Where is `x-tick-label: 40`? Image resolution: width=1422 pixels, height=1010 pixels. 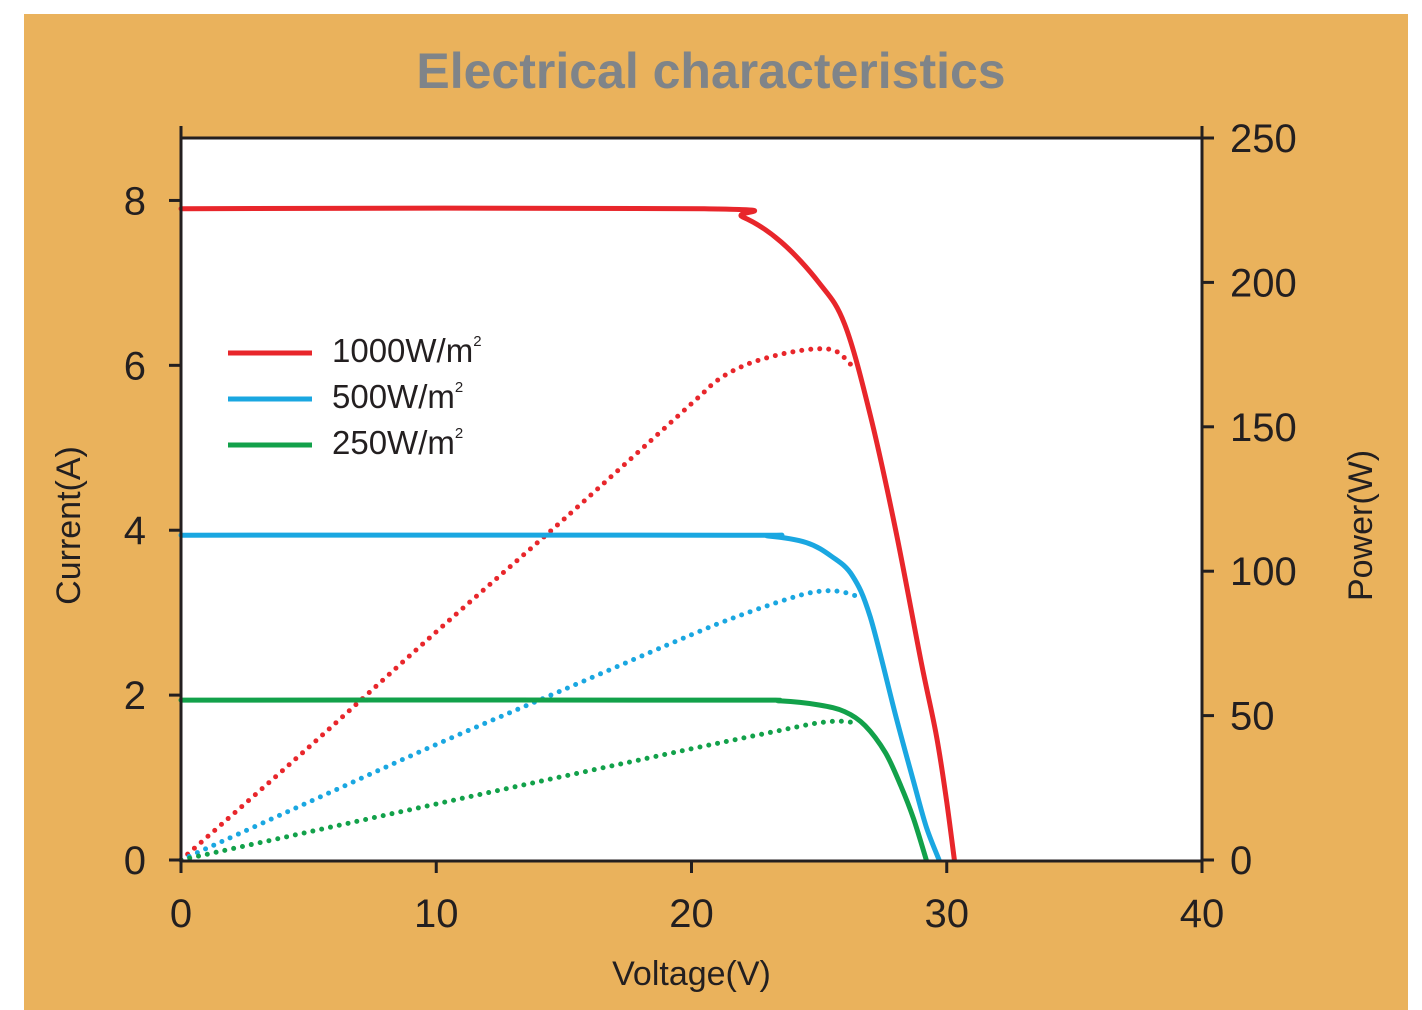 x-tick-label: 40 is located at coordinates (1202, 914).